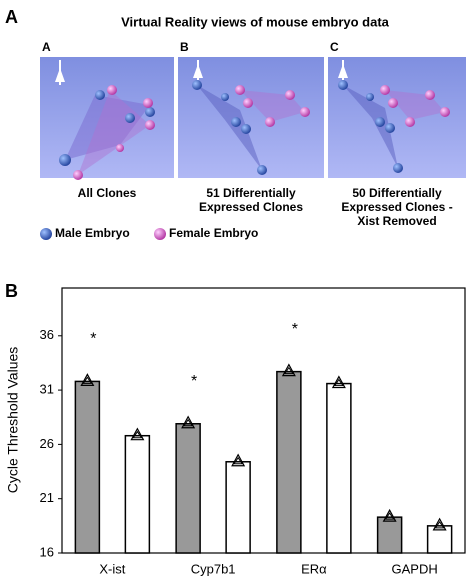 The image size is (470, 585). What do you see at coordinates (213, 568) in the screenshot?
I see `x-tick-label: Cyp7b1` at bounding box center [213, 568].